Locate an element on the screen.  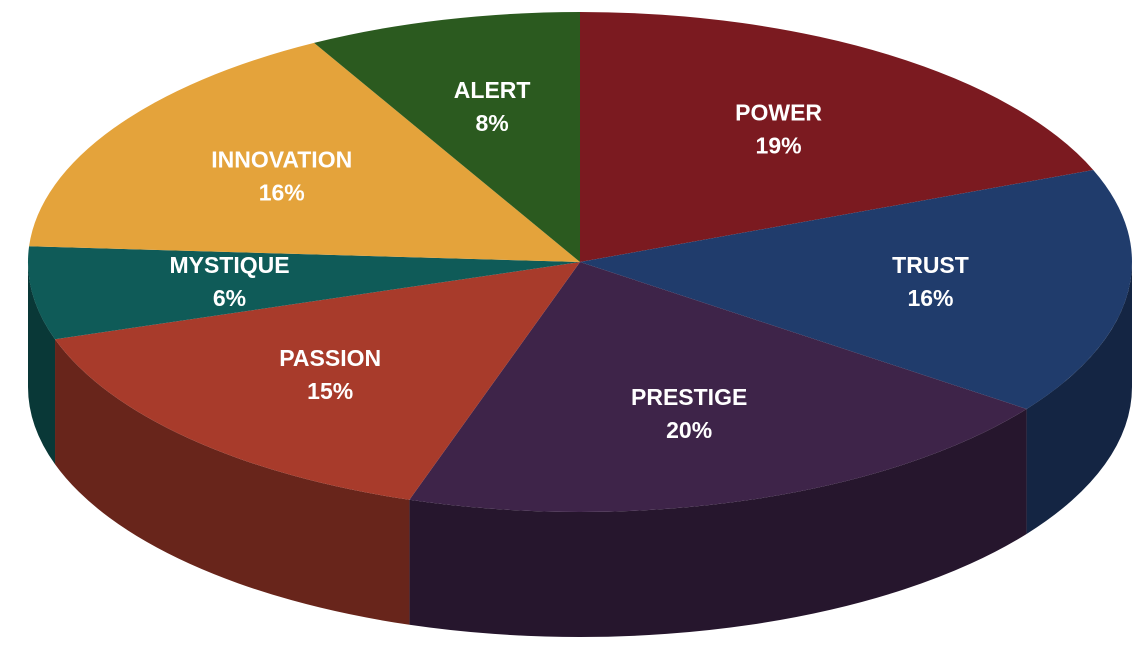
slice-label: INNOVATION is located at coordinates (281, 159).